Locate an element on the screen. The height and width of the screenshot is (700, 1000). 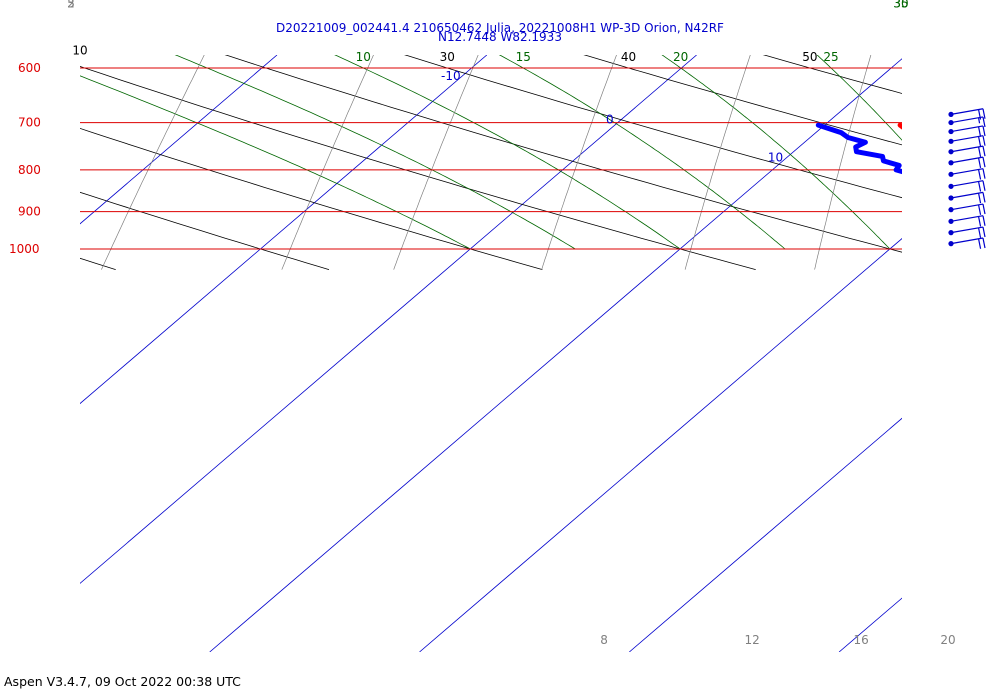
mixing-ratio-label: 5 is located at coordinates (71, 5).